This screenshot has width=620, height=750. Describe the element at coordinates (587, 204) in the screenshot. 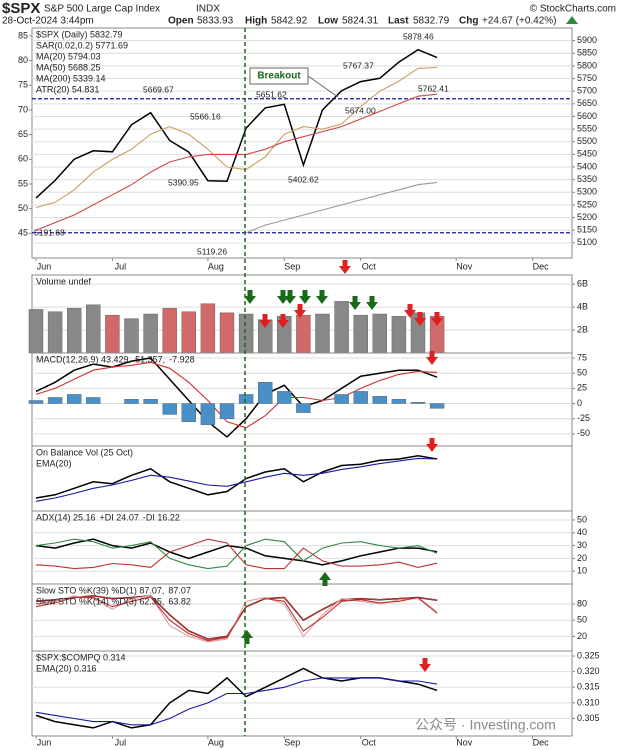

I see `y-tick-label: 5250` at that location.